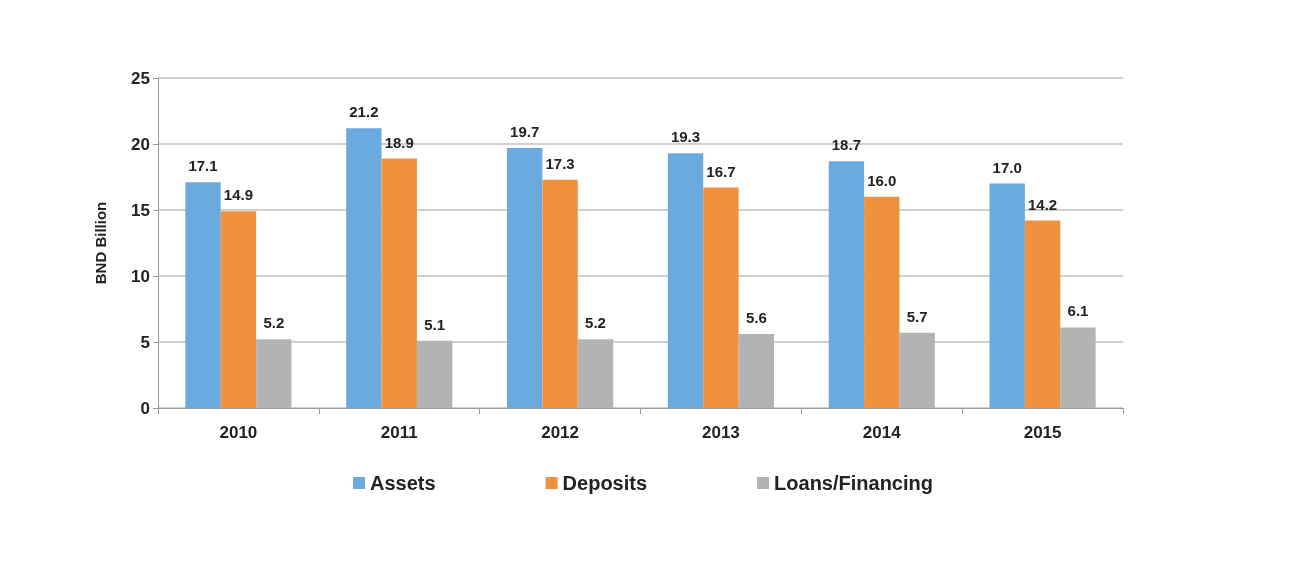 The width and height of the screenshot is (1290, 578). I want to click on data-label: 14.2, so click(1042, 204).